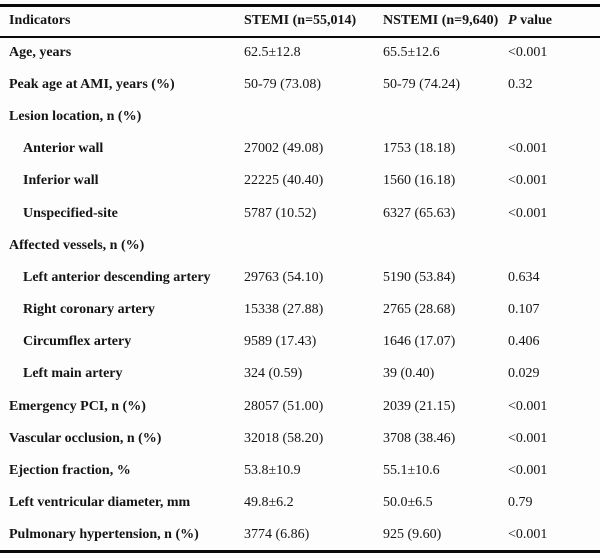 The image size is (600, 559). What do you see at coordinates (512, 21) in the screenshot?
I see `p-value-italic-p: P` at bounding box center [512, 21].